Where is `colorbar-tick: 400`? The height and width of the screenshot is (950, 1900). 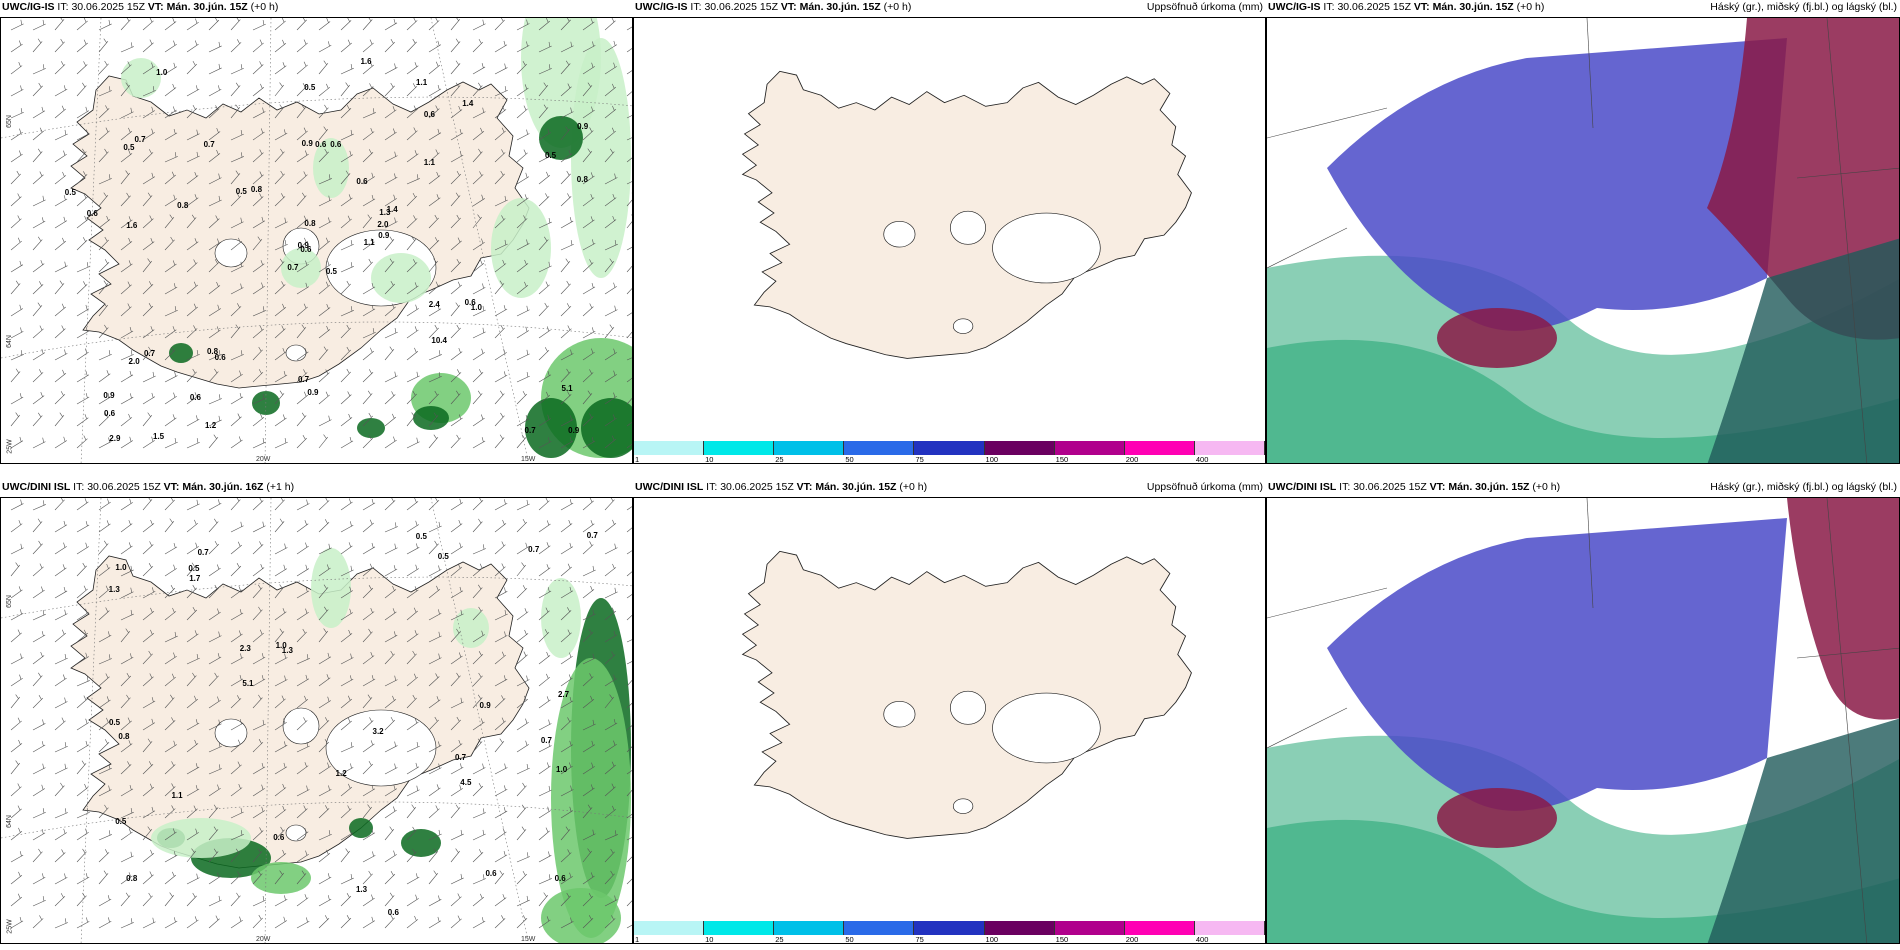 colorbar-tick: 400 is located at coordinates (1202, 459).